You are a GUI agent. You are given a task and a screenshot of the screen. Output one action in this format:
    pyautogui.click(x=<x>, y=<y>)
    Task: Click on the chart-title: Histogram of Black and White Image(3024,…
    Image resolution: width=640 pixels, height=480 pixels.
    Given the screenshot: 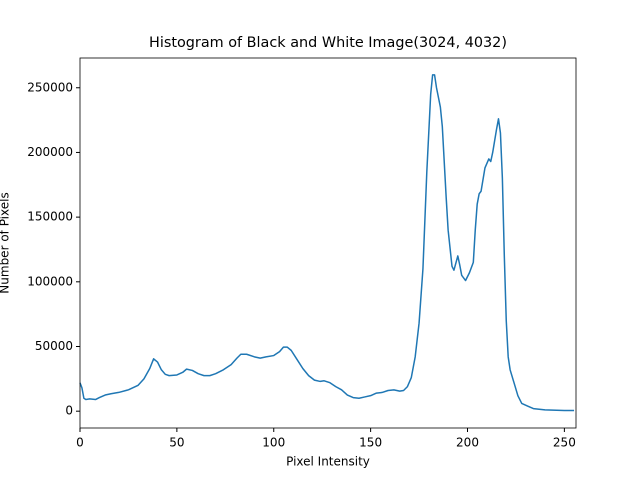 What is the action you would take?
    pyautogui.click(x=328, y=43)
    